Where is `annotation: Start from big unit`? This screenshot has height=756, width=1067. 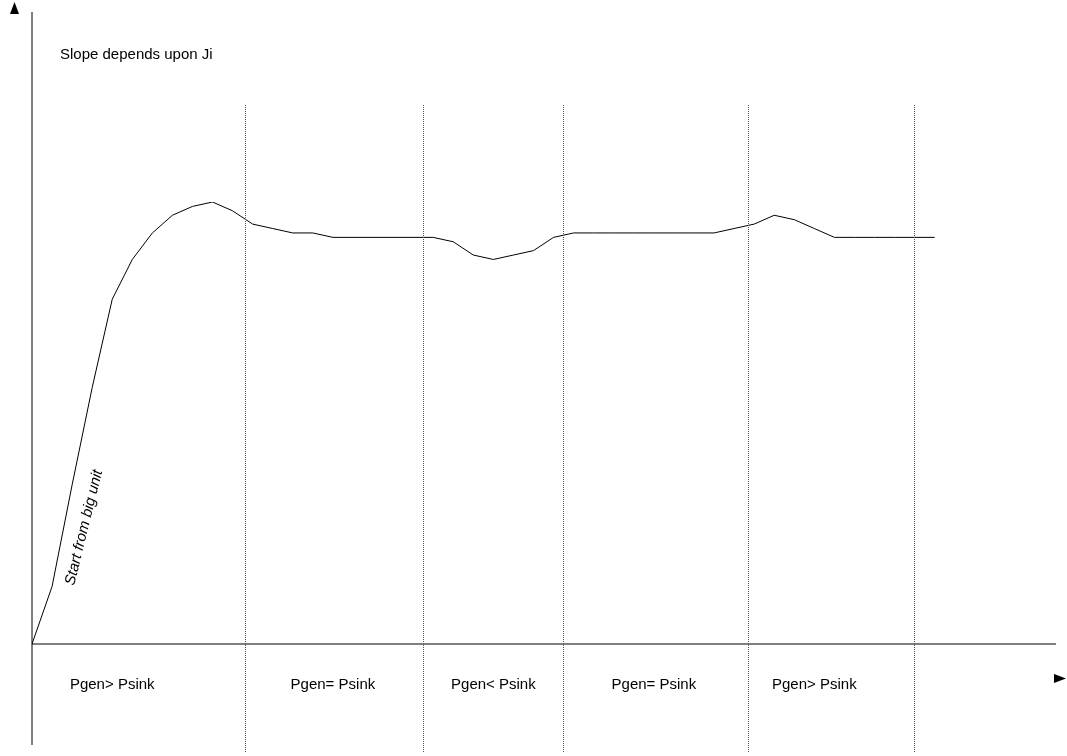
annotation: Start from big unit is located at coordinates (83, 527).